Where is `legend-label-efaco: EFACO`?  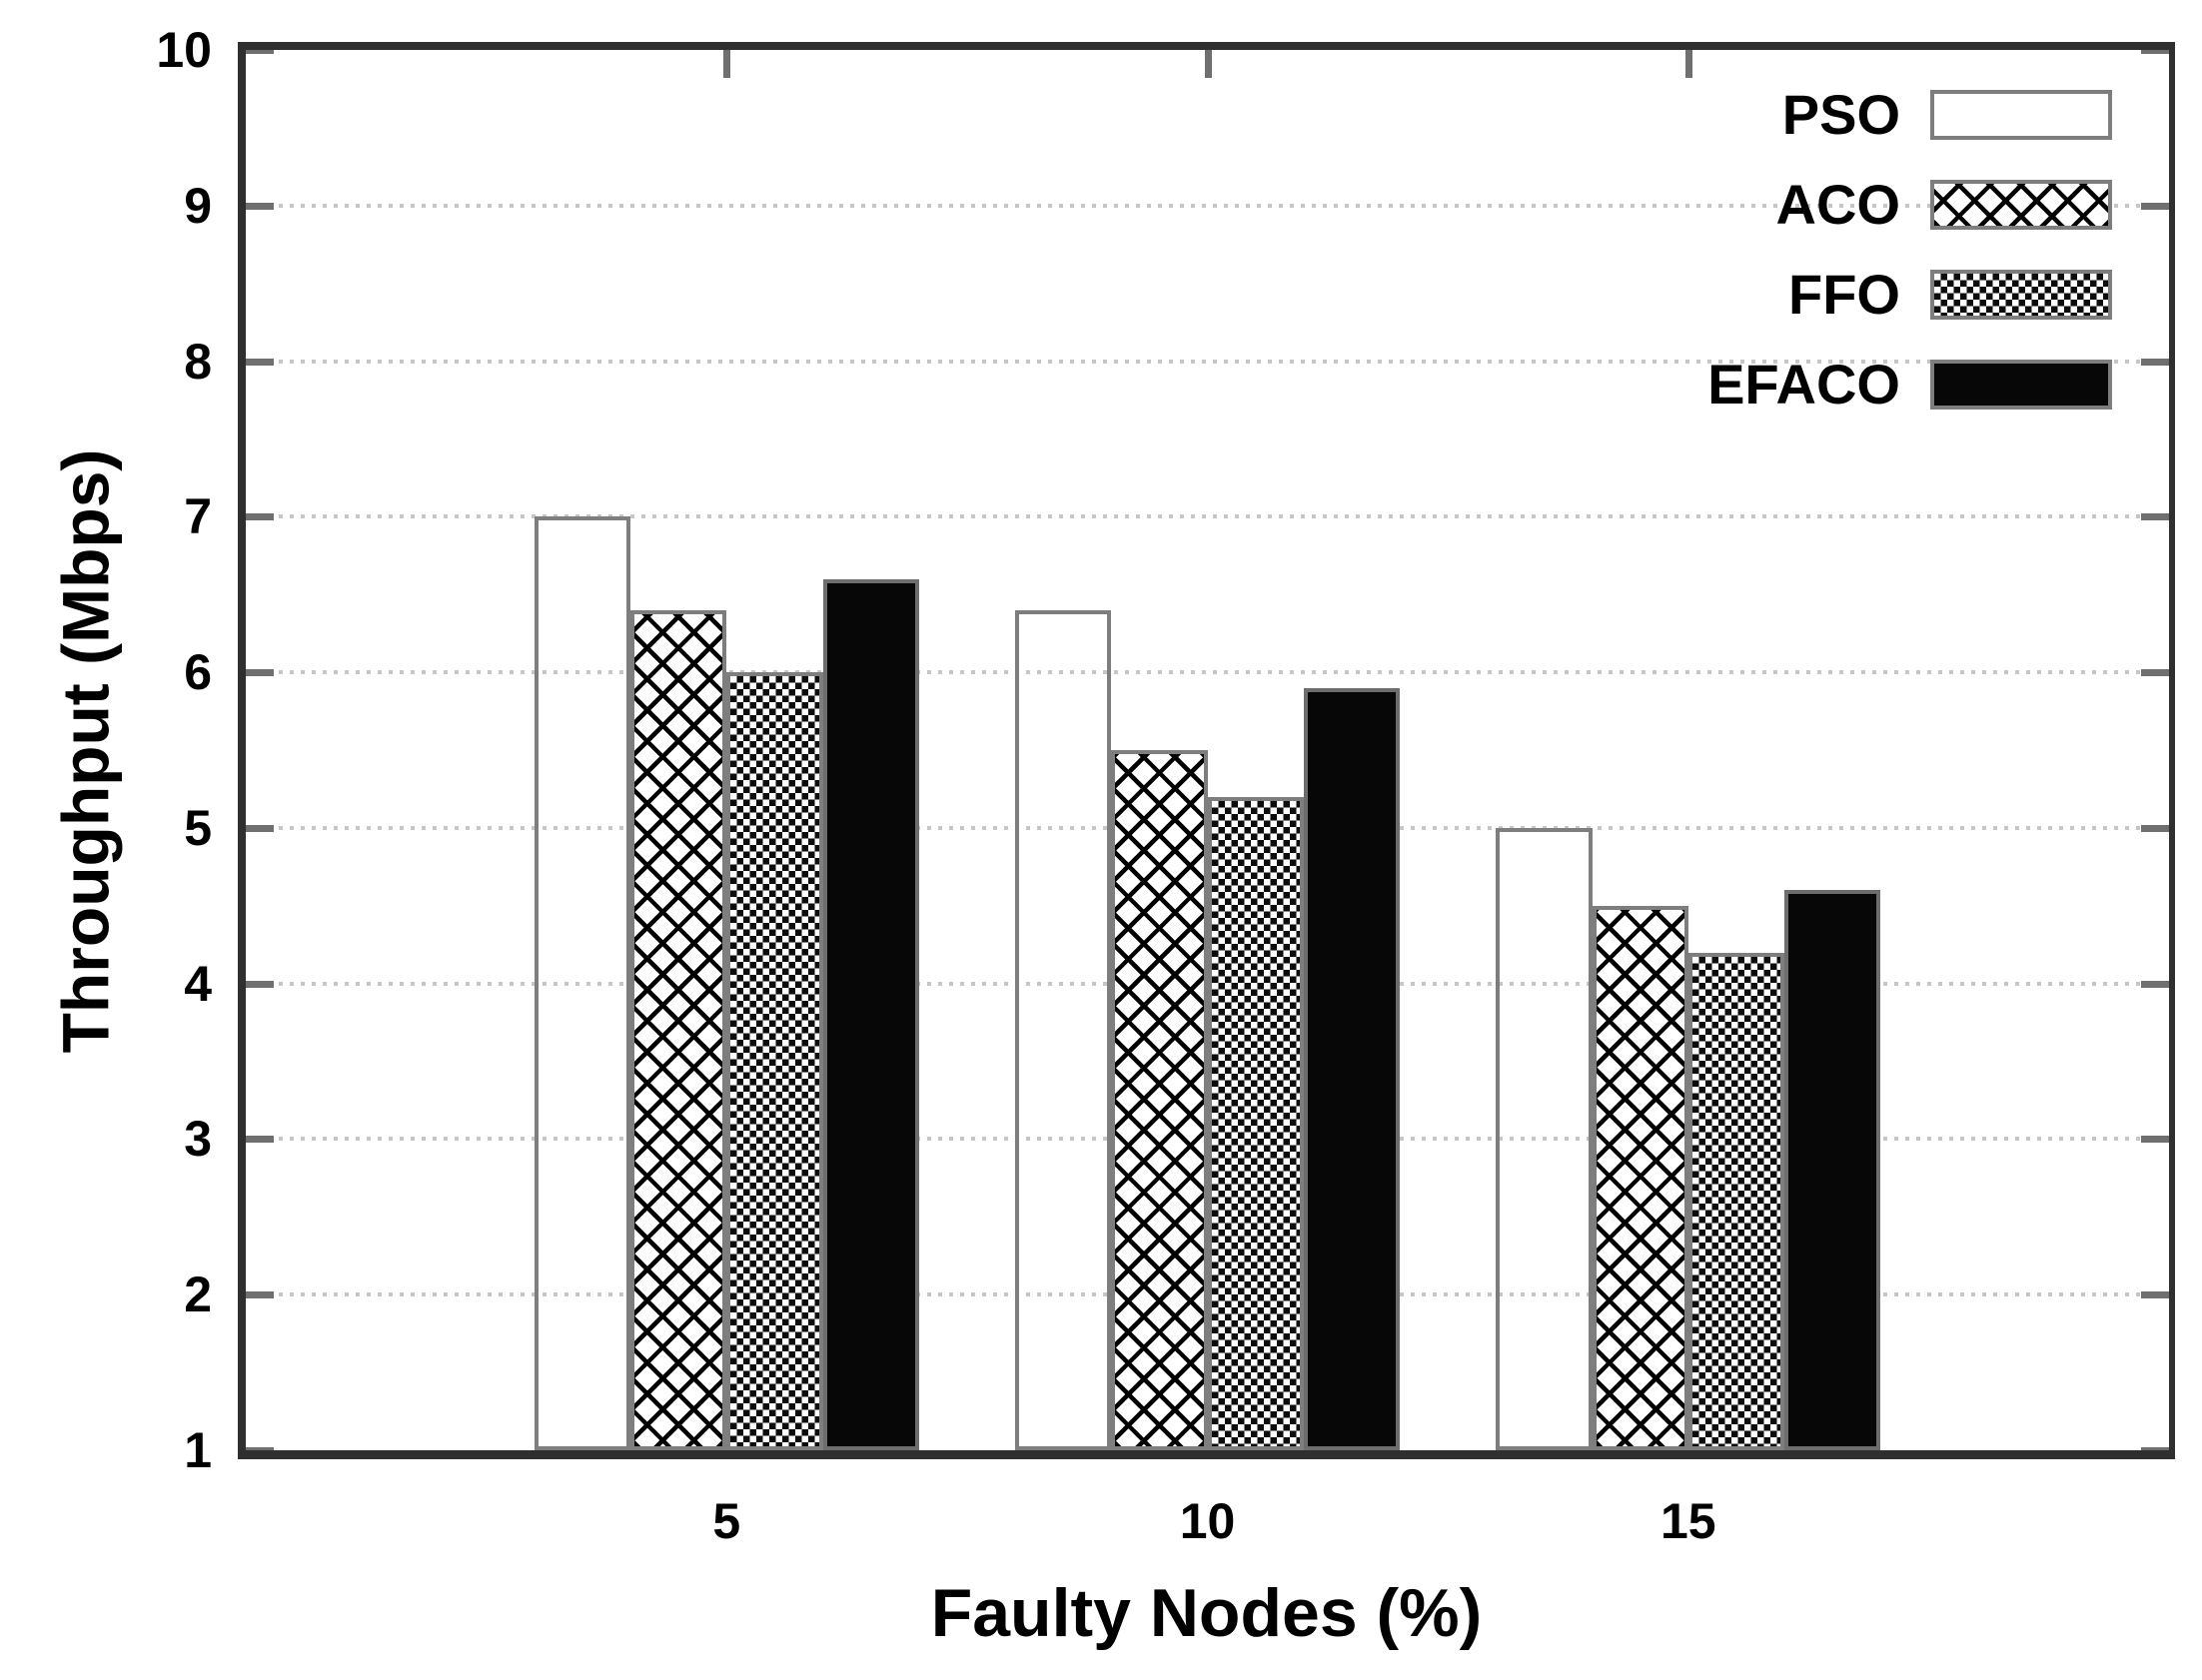
legend-label-efaco: EFACO is located at coordinates (1803, 384).